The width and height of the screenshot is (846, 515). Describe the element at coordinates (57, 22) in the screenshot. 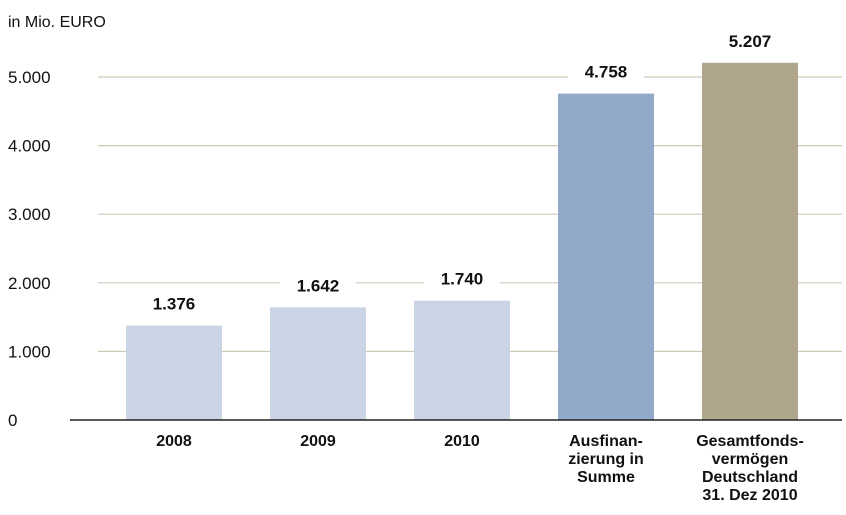

I see `unit-label: in Mio. EURO` at that location.